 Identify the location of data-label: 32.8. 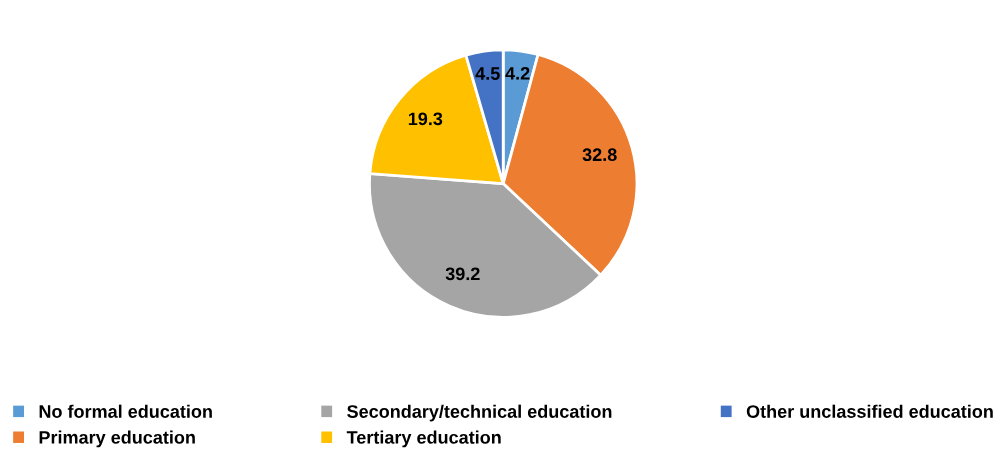
(599, 155).